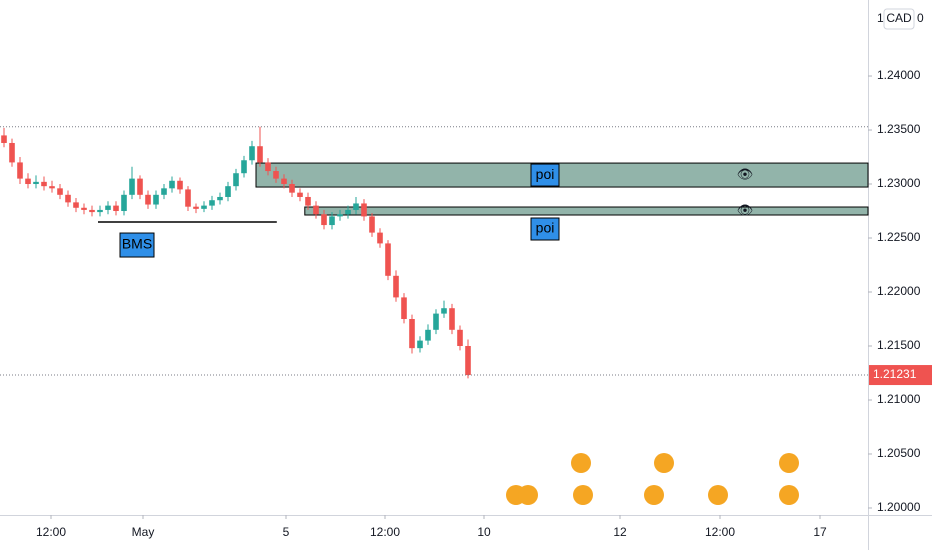 Image resolution: width=932 pixels, height=550 pixels. I want to click on last-price-box, so click(900, 375).